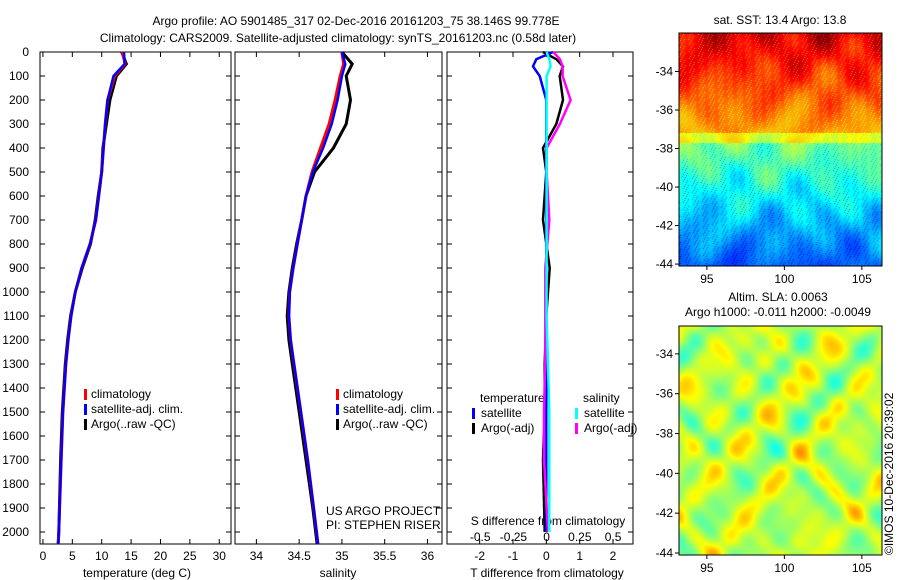 Image resolution: width=900 pixels, height=580 pixels. Describe the element at coordinates (137, 573) in the screenshot. I see `temp-xlabel: temperature (deg C)` at that location.